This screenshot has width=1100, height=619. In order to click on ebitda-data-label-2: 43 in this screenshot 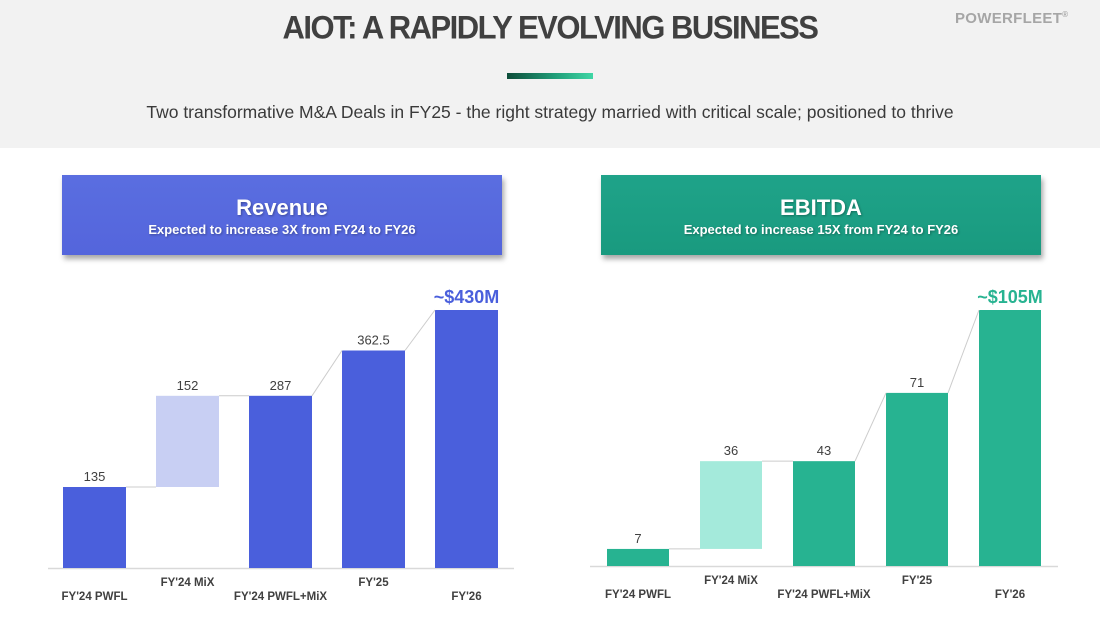, I will do `click(824, 450)`.